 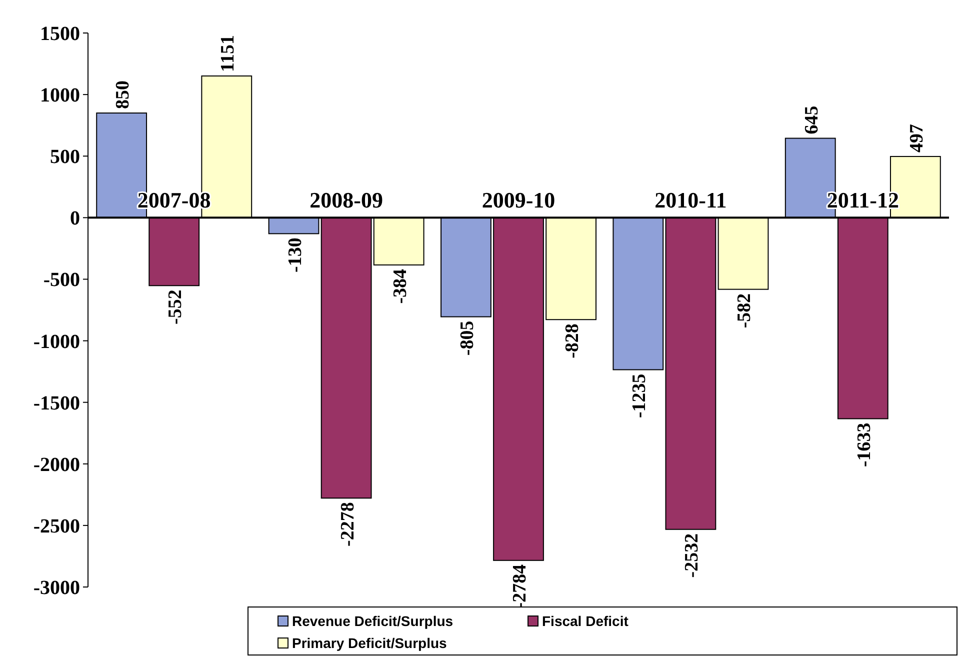 I want to click on legend-label: Fiscal Deficit, so click(x=585, y=620).